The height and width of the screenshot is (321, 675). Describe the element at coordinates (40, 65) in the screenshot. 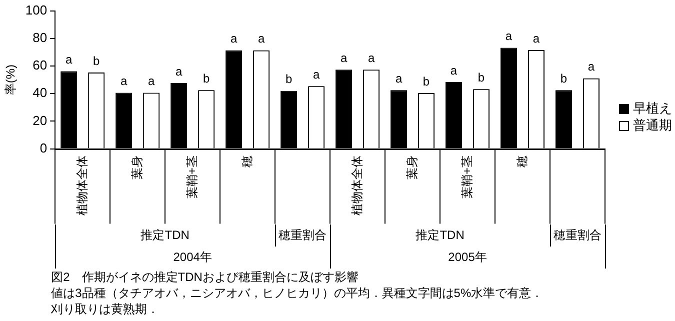

I see `y-tick-label: 60` at that location.